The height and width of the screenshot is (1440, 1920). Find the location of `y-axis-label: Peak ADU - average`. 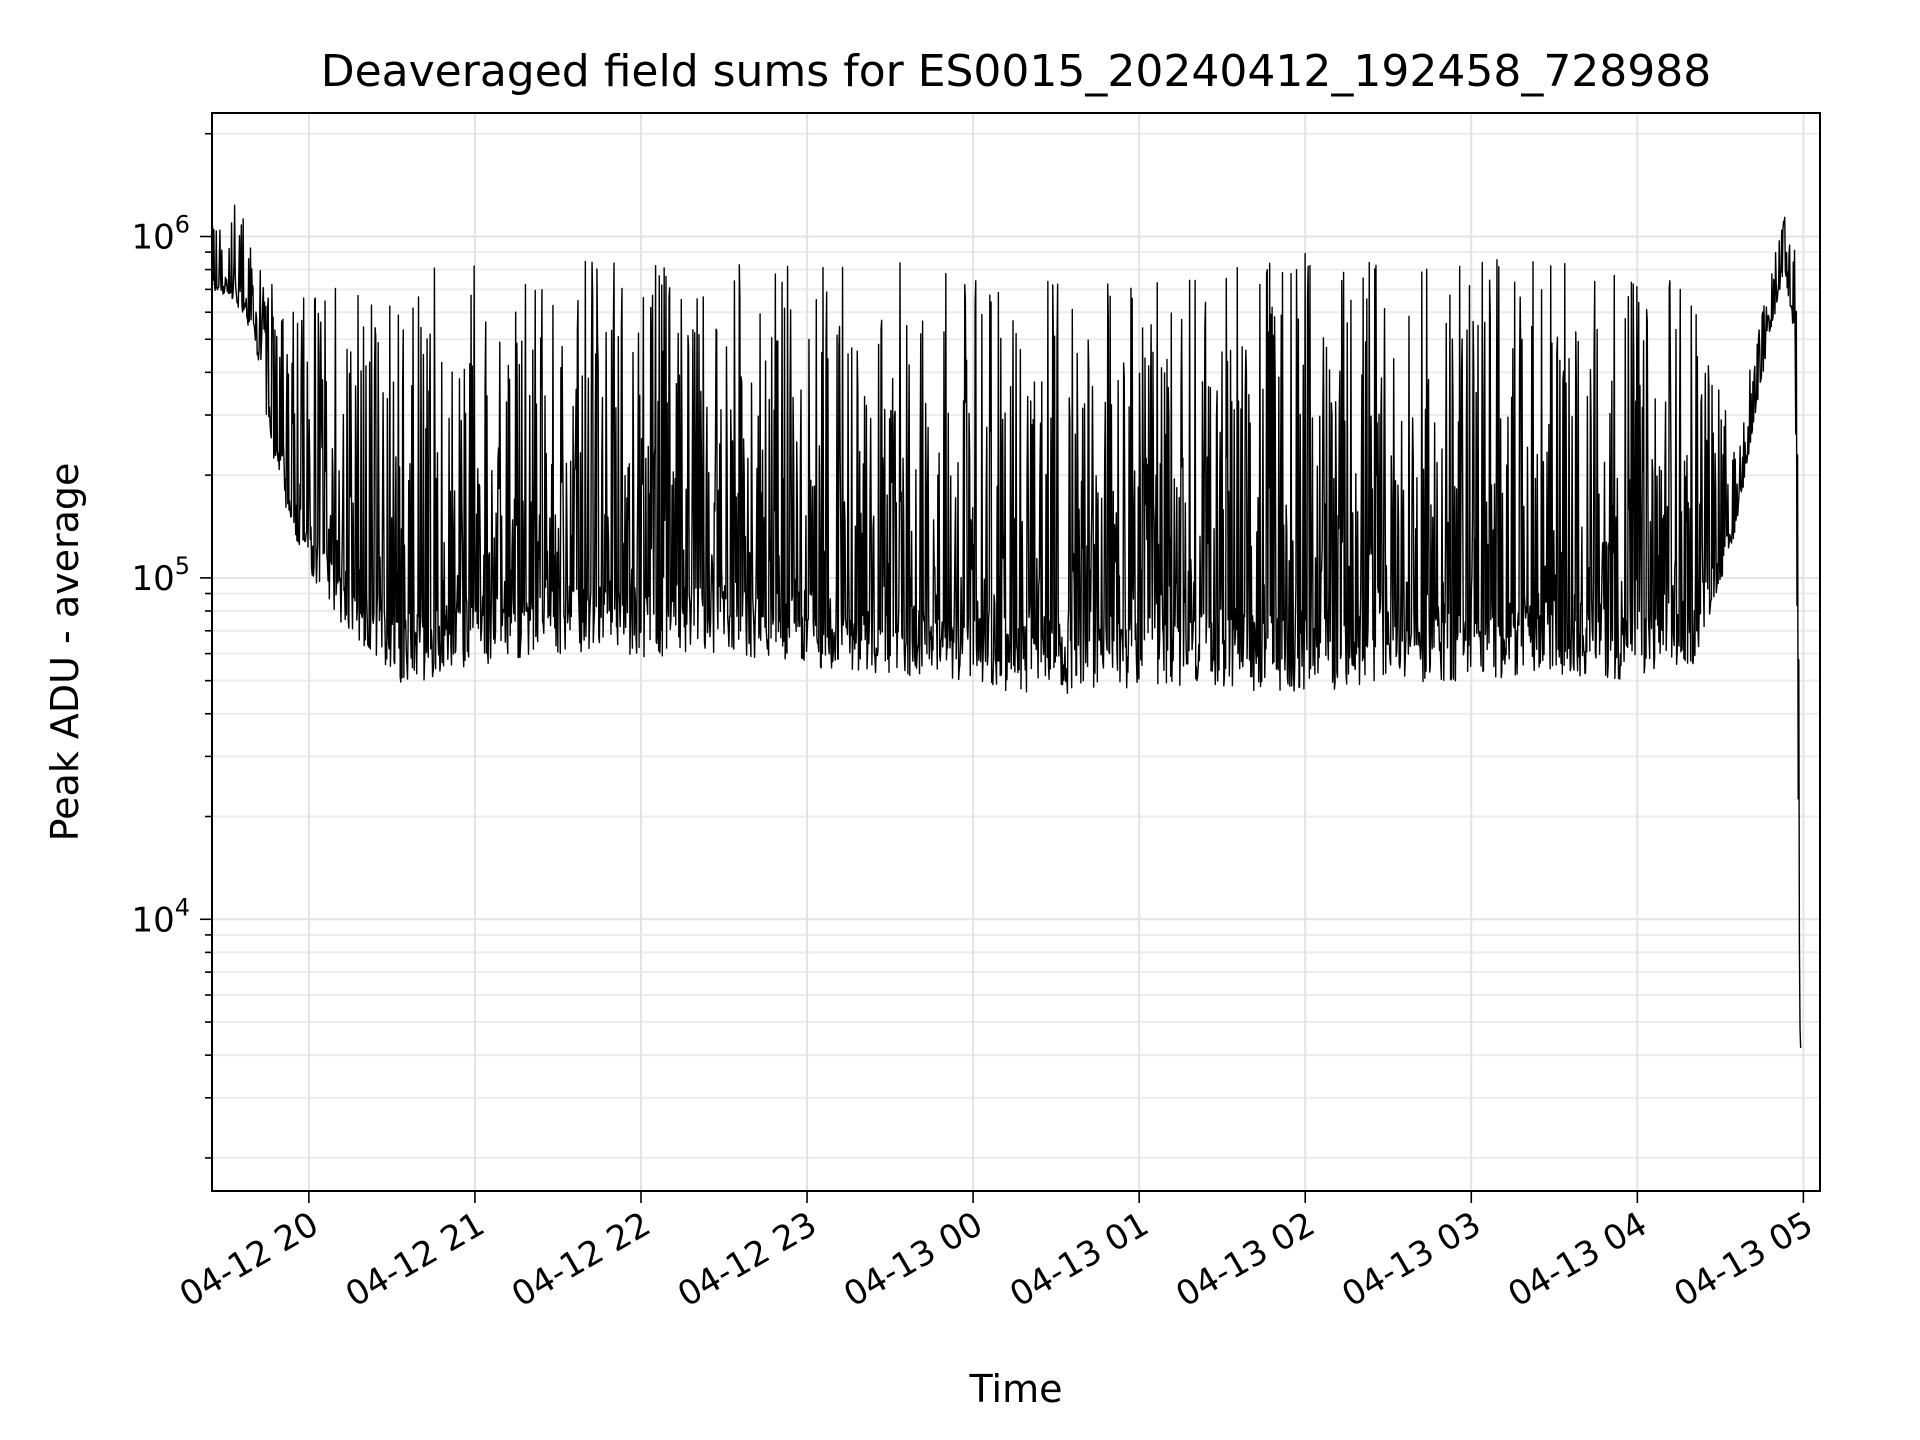

y-axis-label: Peak ADU - average is located at coordinates (65, 652).